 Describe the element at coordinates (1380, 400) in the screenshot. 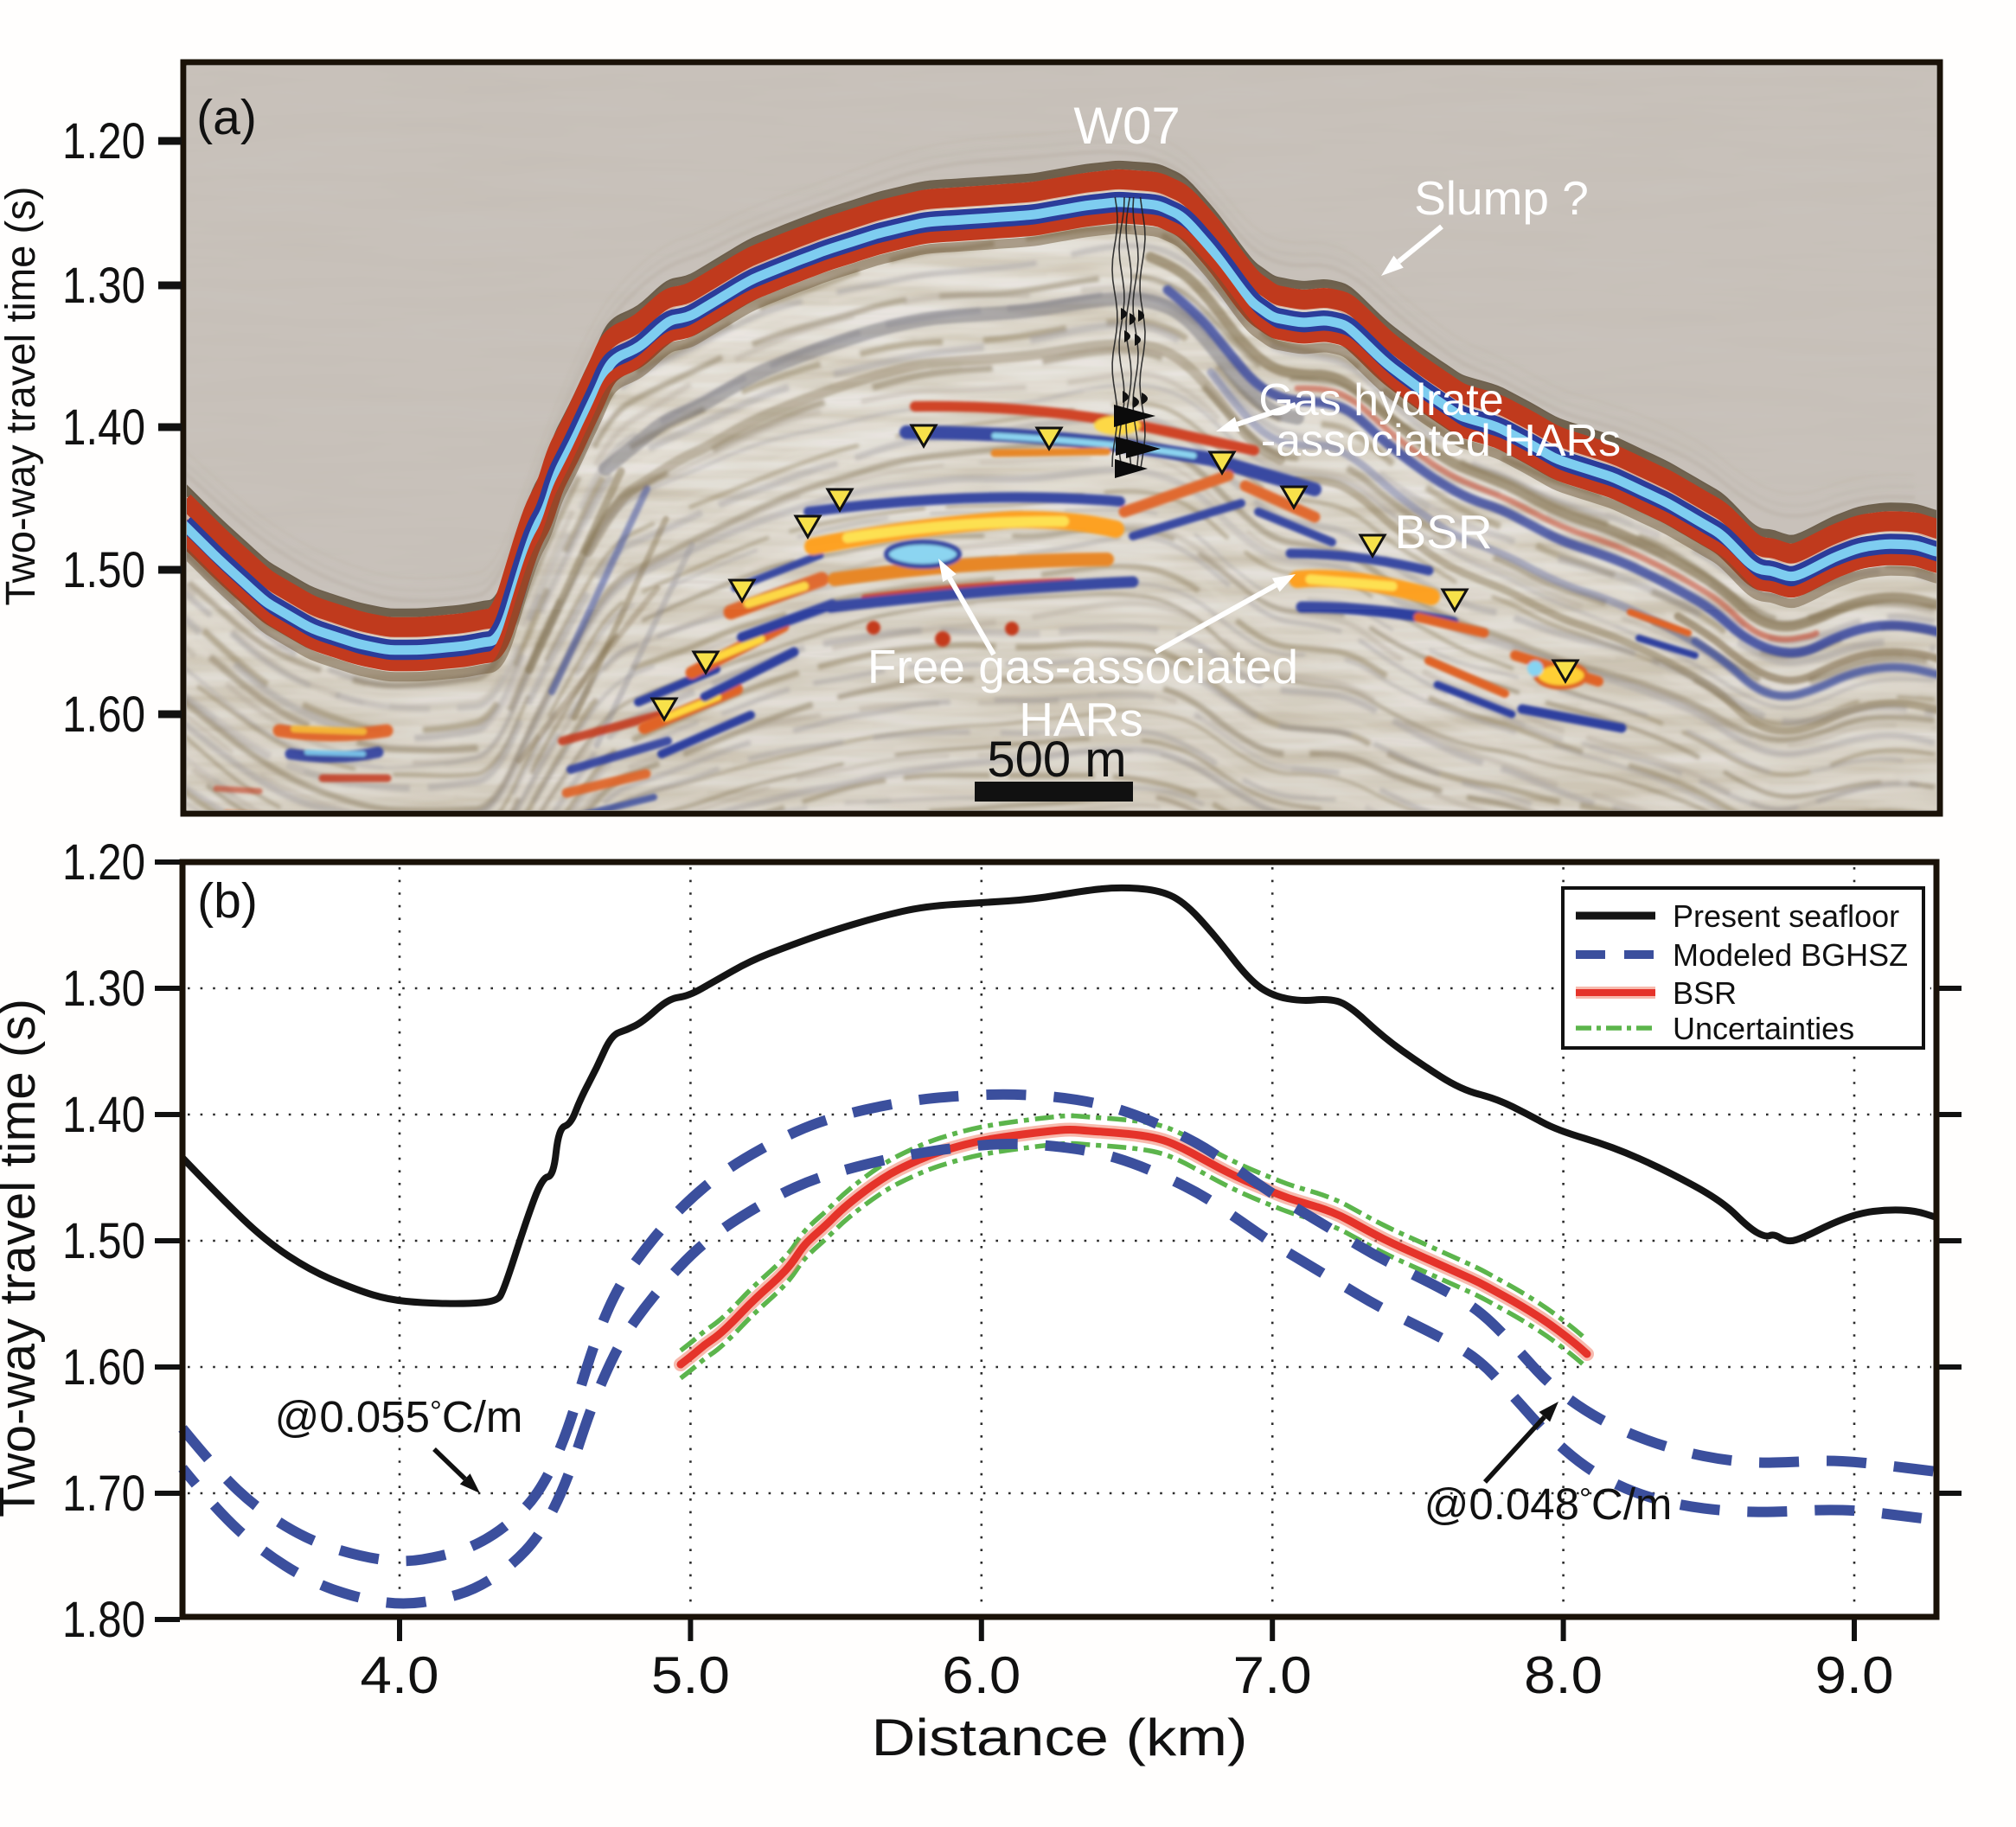

I see `svg-text: Gas hydrate` at that location.